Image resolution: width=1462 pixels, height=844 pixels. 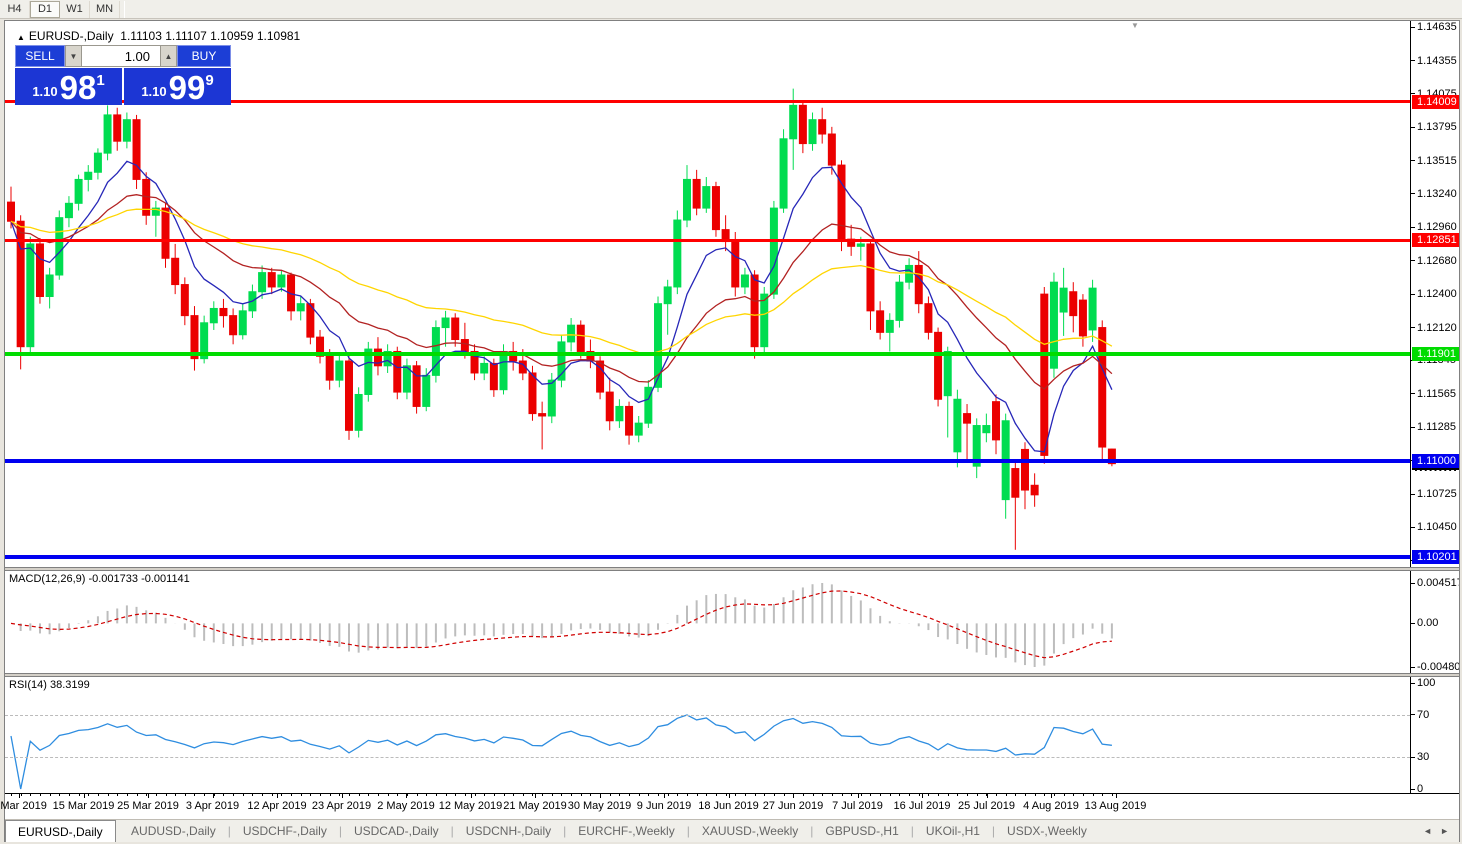 I want to click on chart-collapse-icon: ▲, so click(x=21, y=37).